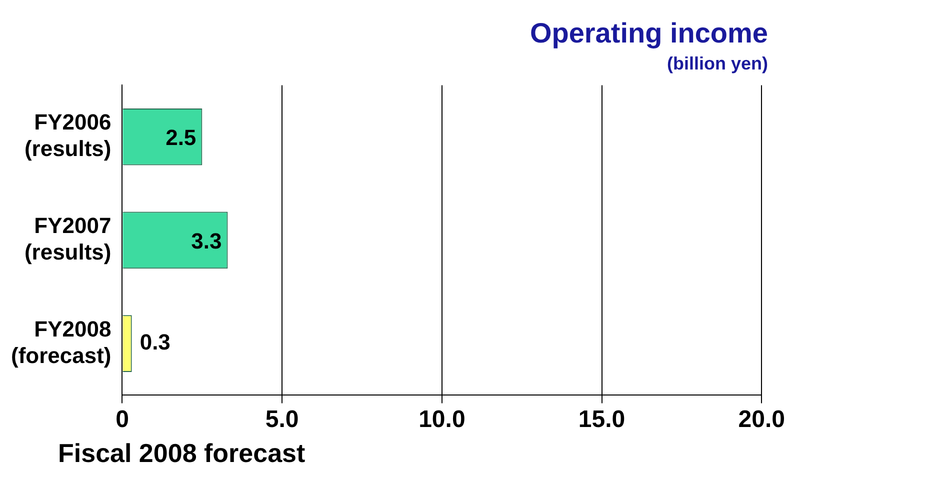 The height and width of the screenshot is (483, 939). Describe the element at coordinates (155, 342) in the screenshot. I see `data-label: 0.3` at that location.